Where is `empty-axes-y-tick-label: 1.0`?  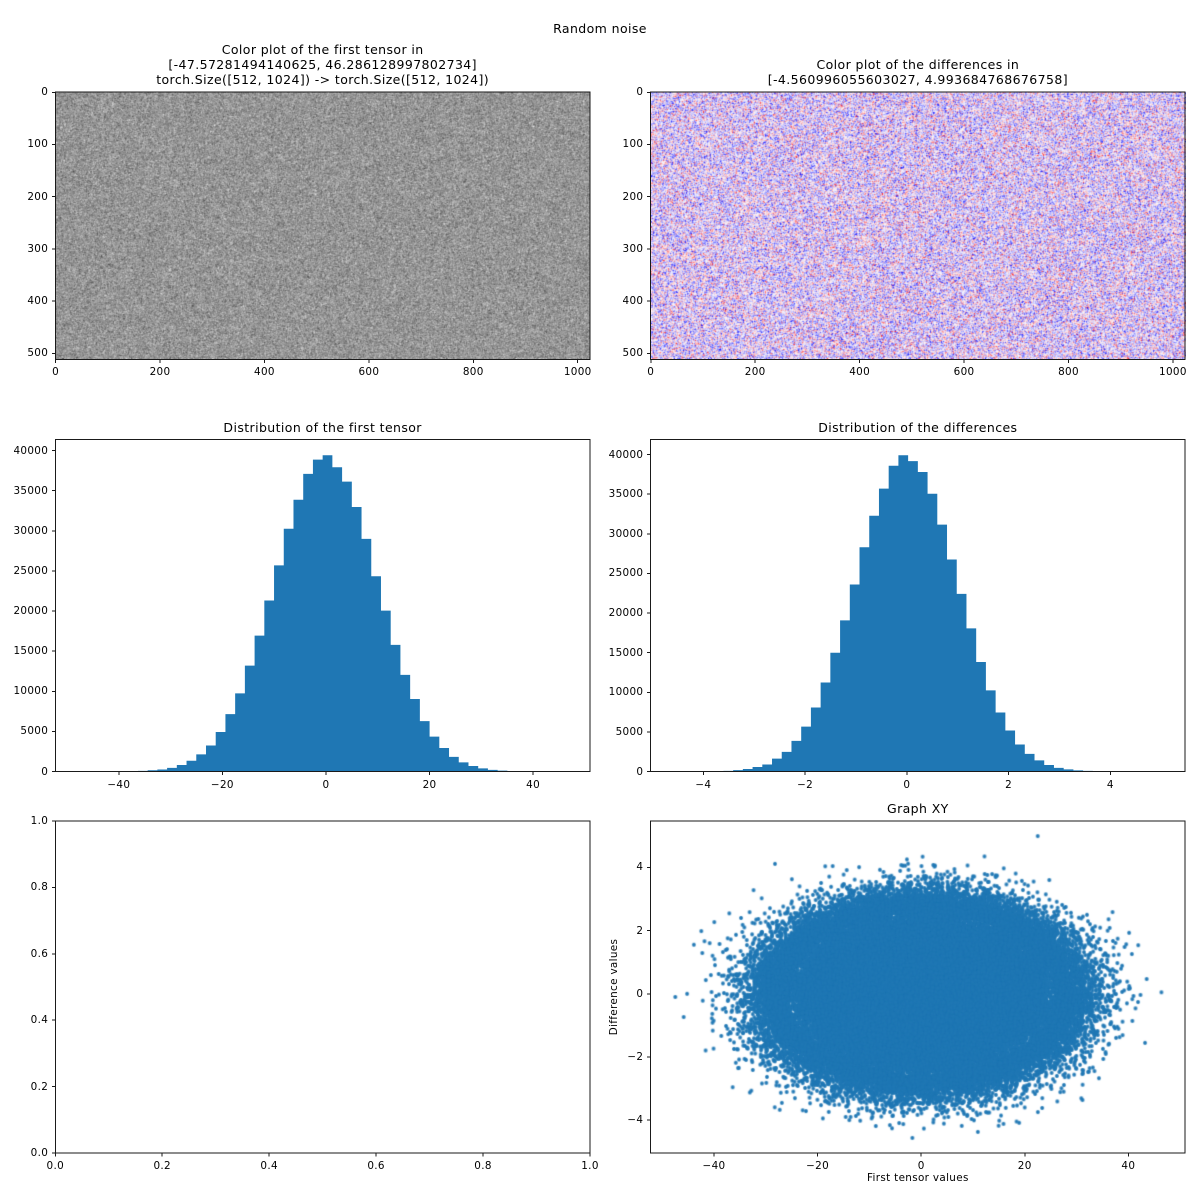 empty-axes-y-tick-label: 1.0 is located at coordinates (39, 820).